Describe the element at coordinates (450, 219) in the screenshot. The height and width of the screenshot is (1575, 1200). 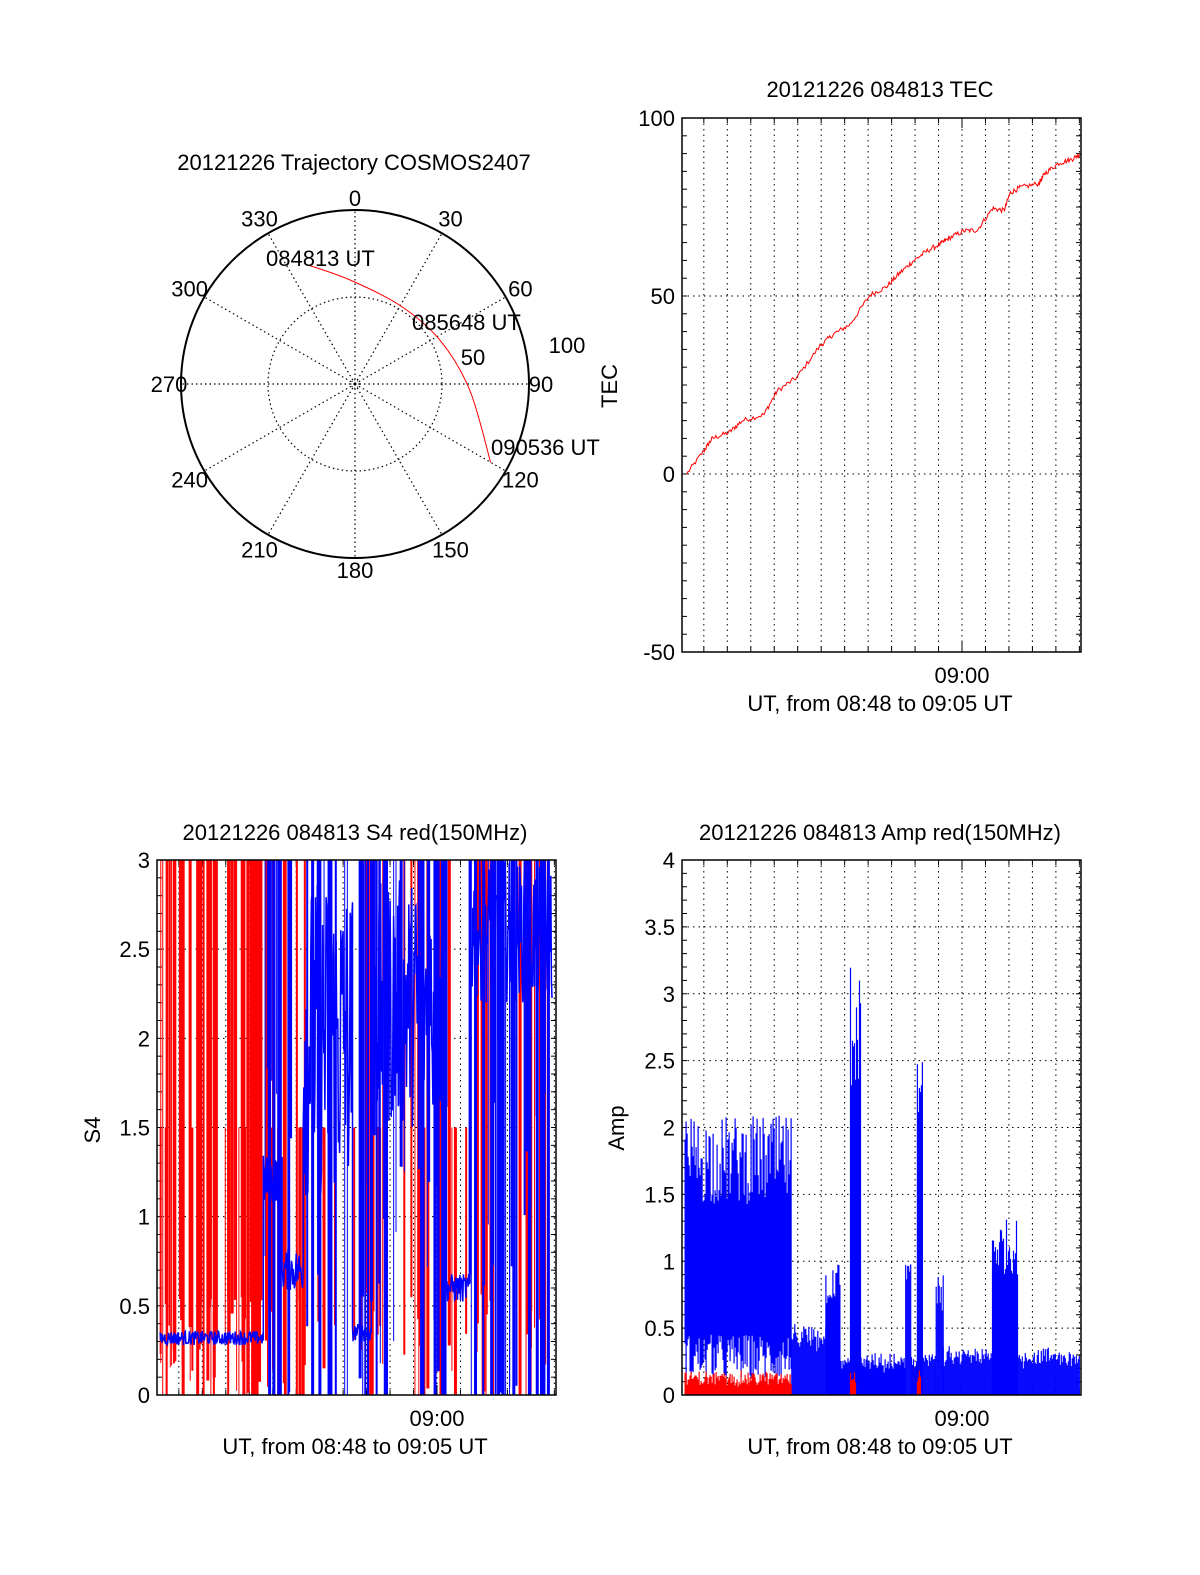
I see `azimuth-label: 30` at that location.